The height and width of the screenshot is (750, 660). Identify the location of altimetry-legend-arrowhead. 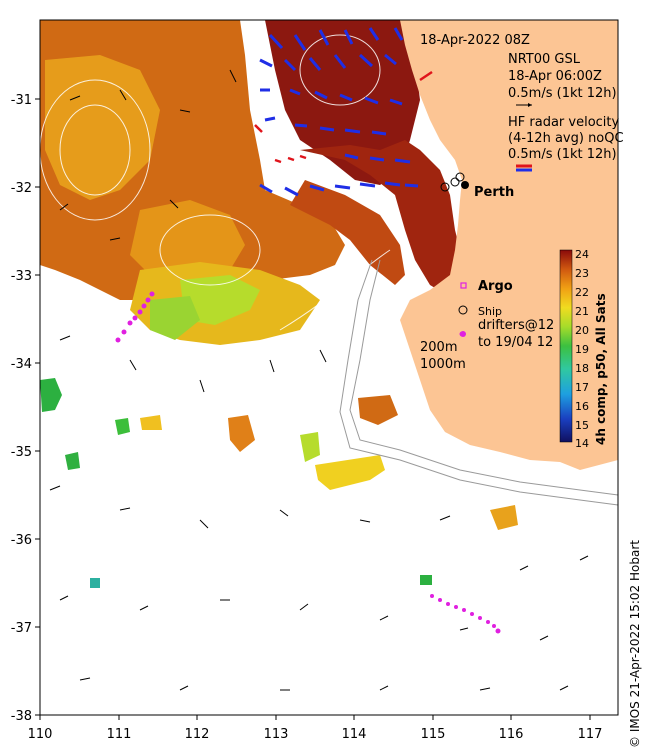
(530, 105).